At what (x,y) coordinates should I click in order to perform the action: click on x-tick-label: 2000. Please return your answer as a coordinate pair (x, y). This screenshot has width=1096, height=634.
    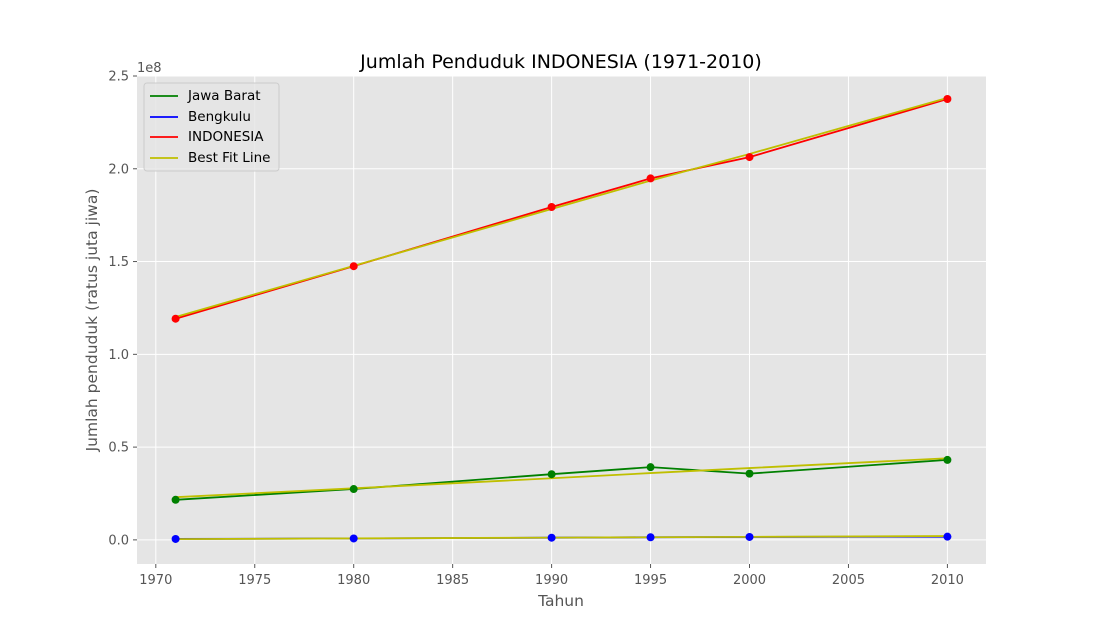
    Looking at the image, I should click on (749, 580).